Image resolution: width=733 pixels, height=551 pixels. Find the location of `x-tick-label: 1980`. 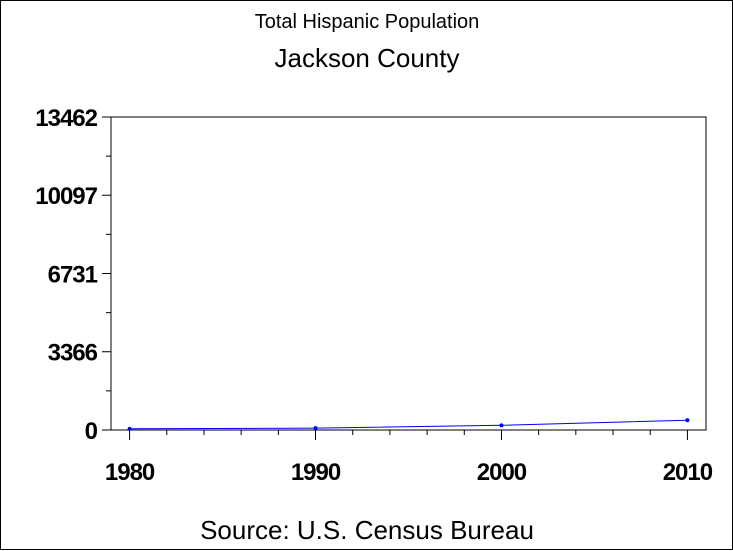

x-tick-label: 1980 is located at coordinates (130, 472).